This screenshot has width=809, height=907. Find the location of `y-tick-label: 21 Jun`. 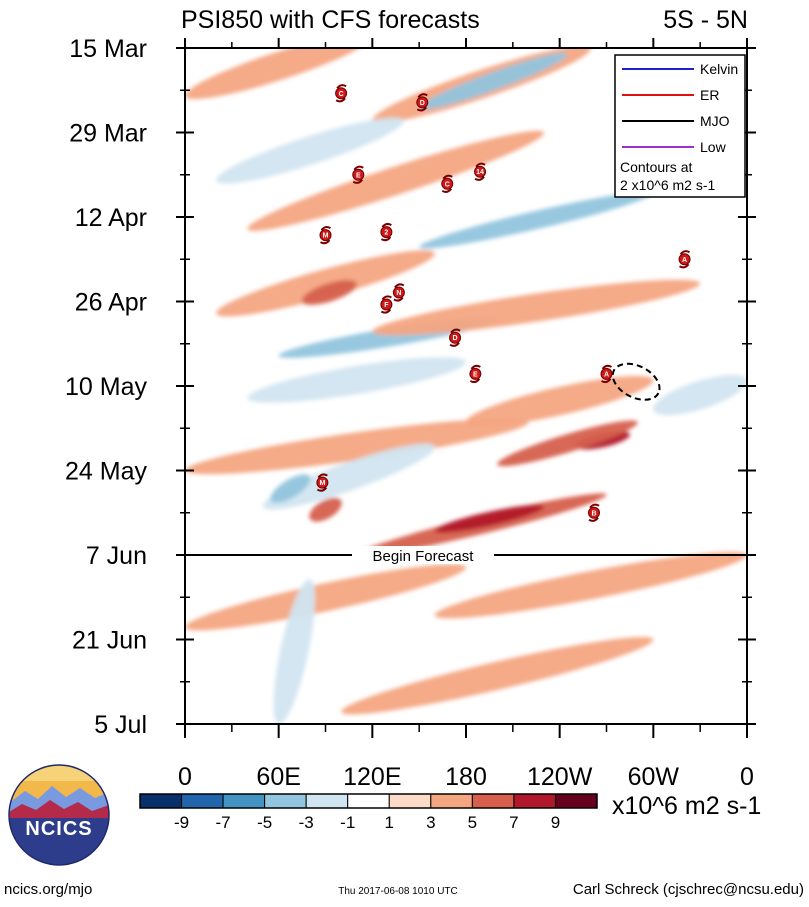

y-tick-label: 21 Jun is located at coordinates (109, 641).